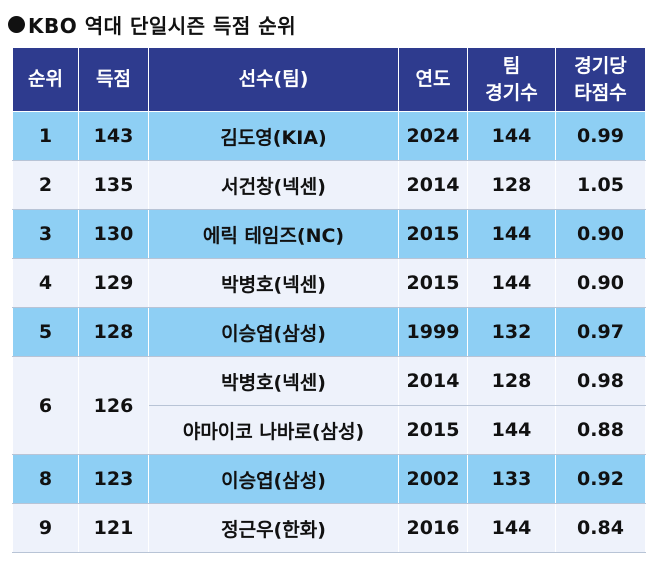 This screenshot has height=561, width=658. Describe the element at coordinates (273, 234) in the screenshot. I see `cell-player: 에릭 테임즈(NC)` at that location.